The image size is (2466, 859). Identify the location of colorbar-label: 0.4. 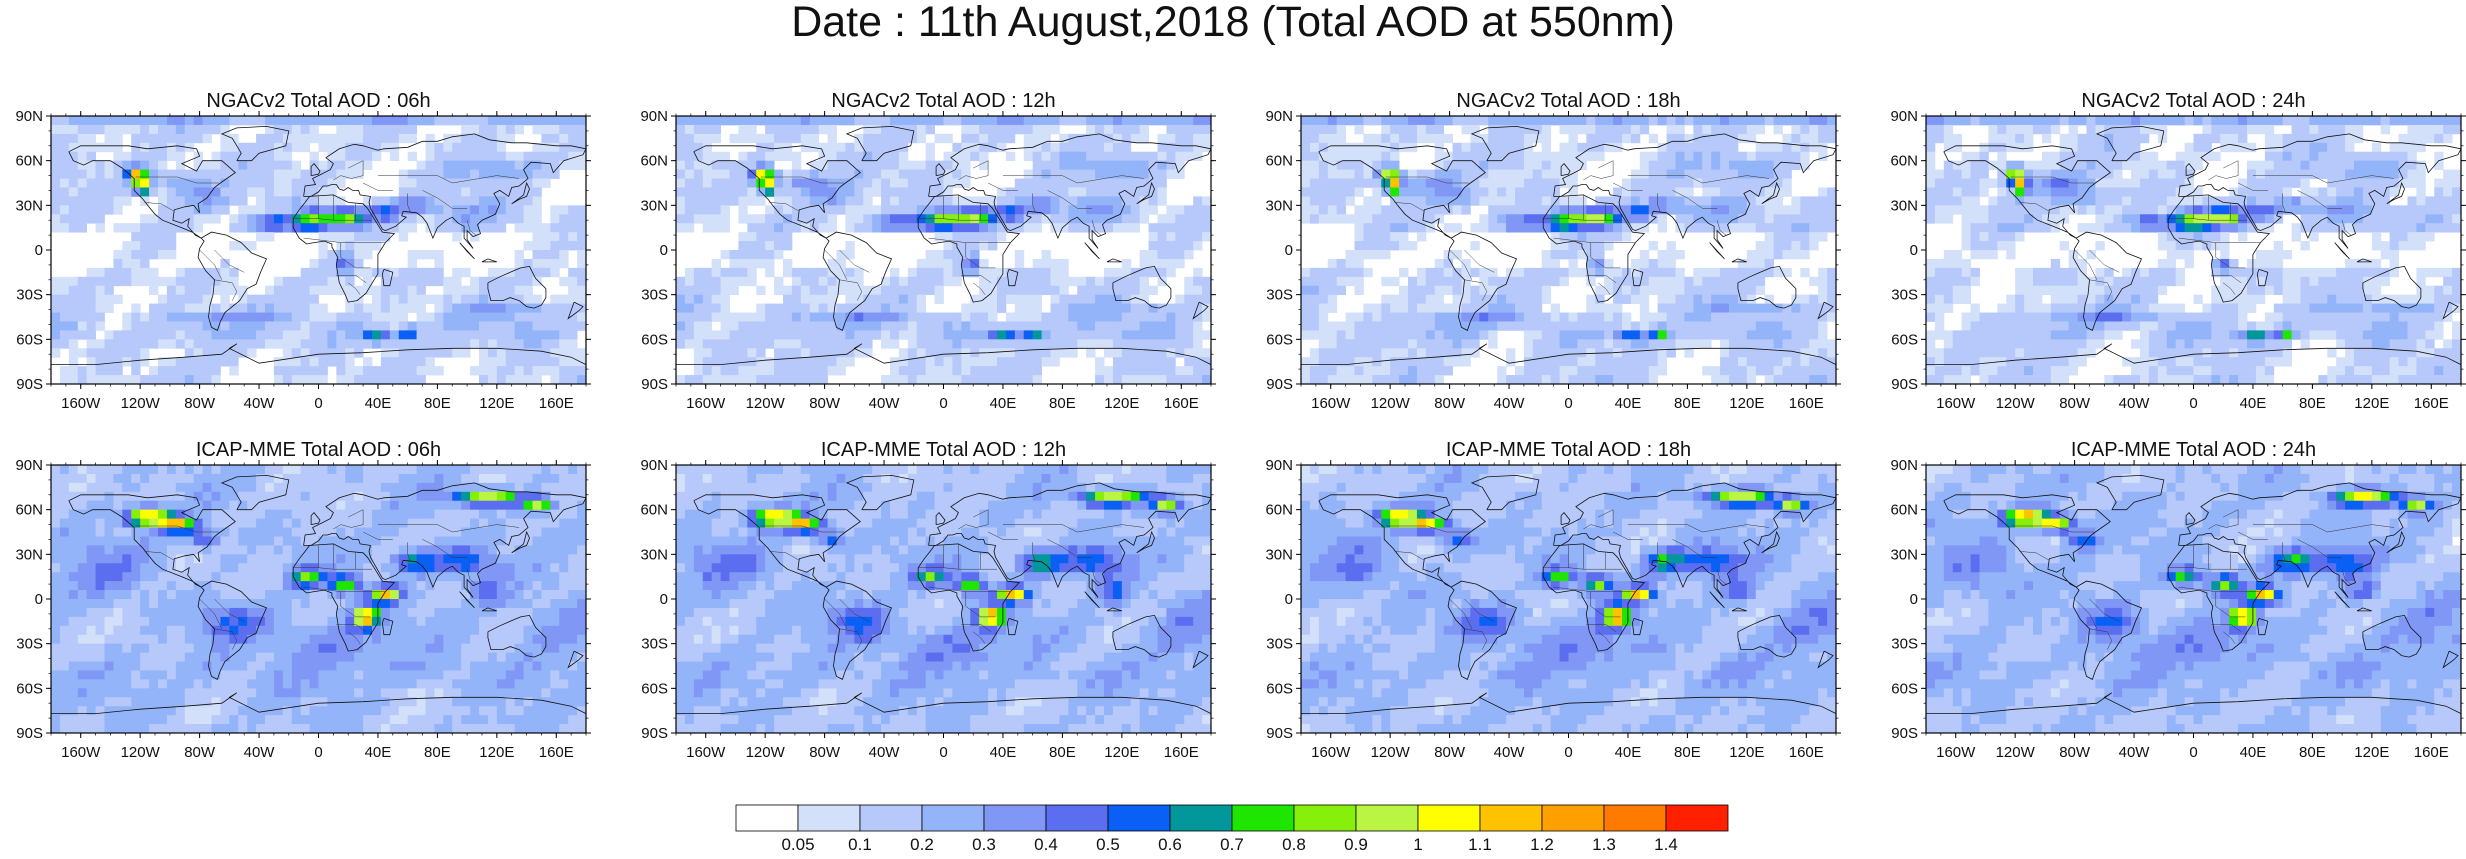
(1046, 844).